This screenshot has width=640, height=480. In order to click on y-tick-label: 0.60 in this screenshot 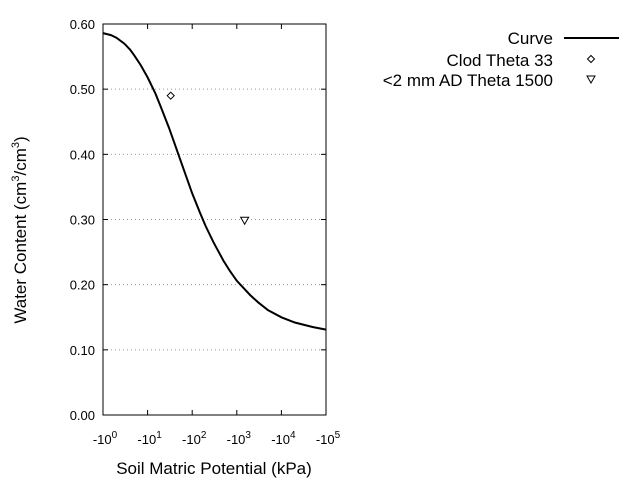, I will do `click(82, 24)`.